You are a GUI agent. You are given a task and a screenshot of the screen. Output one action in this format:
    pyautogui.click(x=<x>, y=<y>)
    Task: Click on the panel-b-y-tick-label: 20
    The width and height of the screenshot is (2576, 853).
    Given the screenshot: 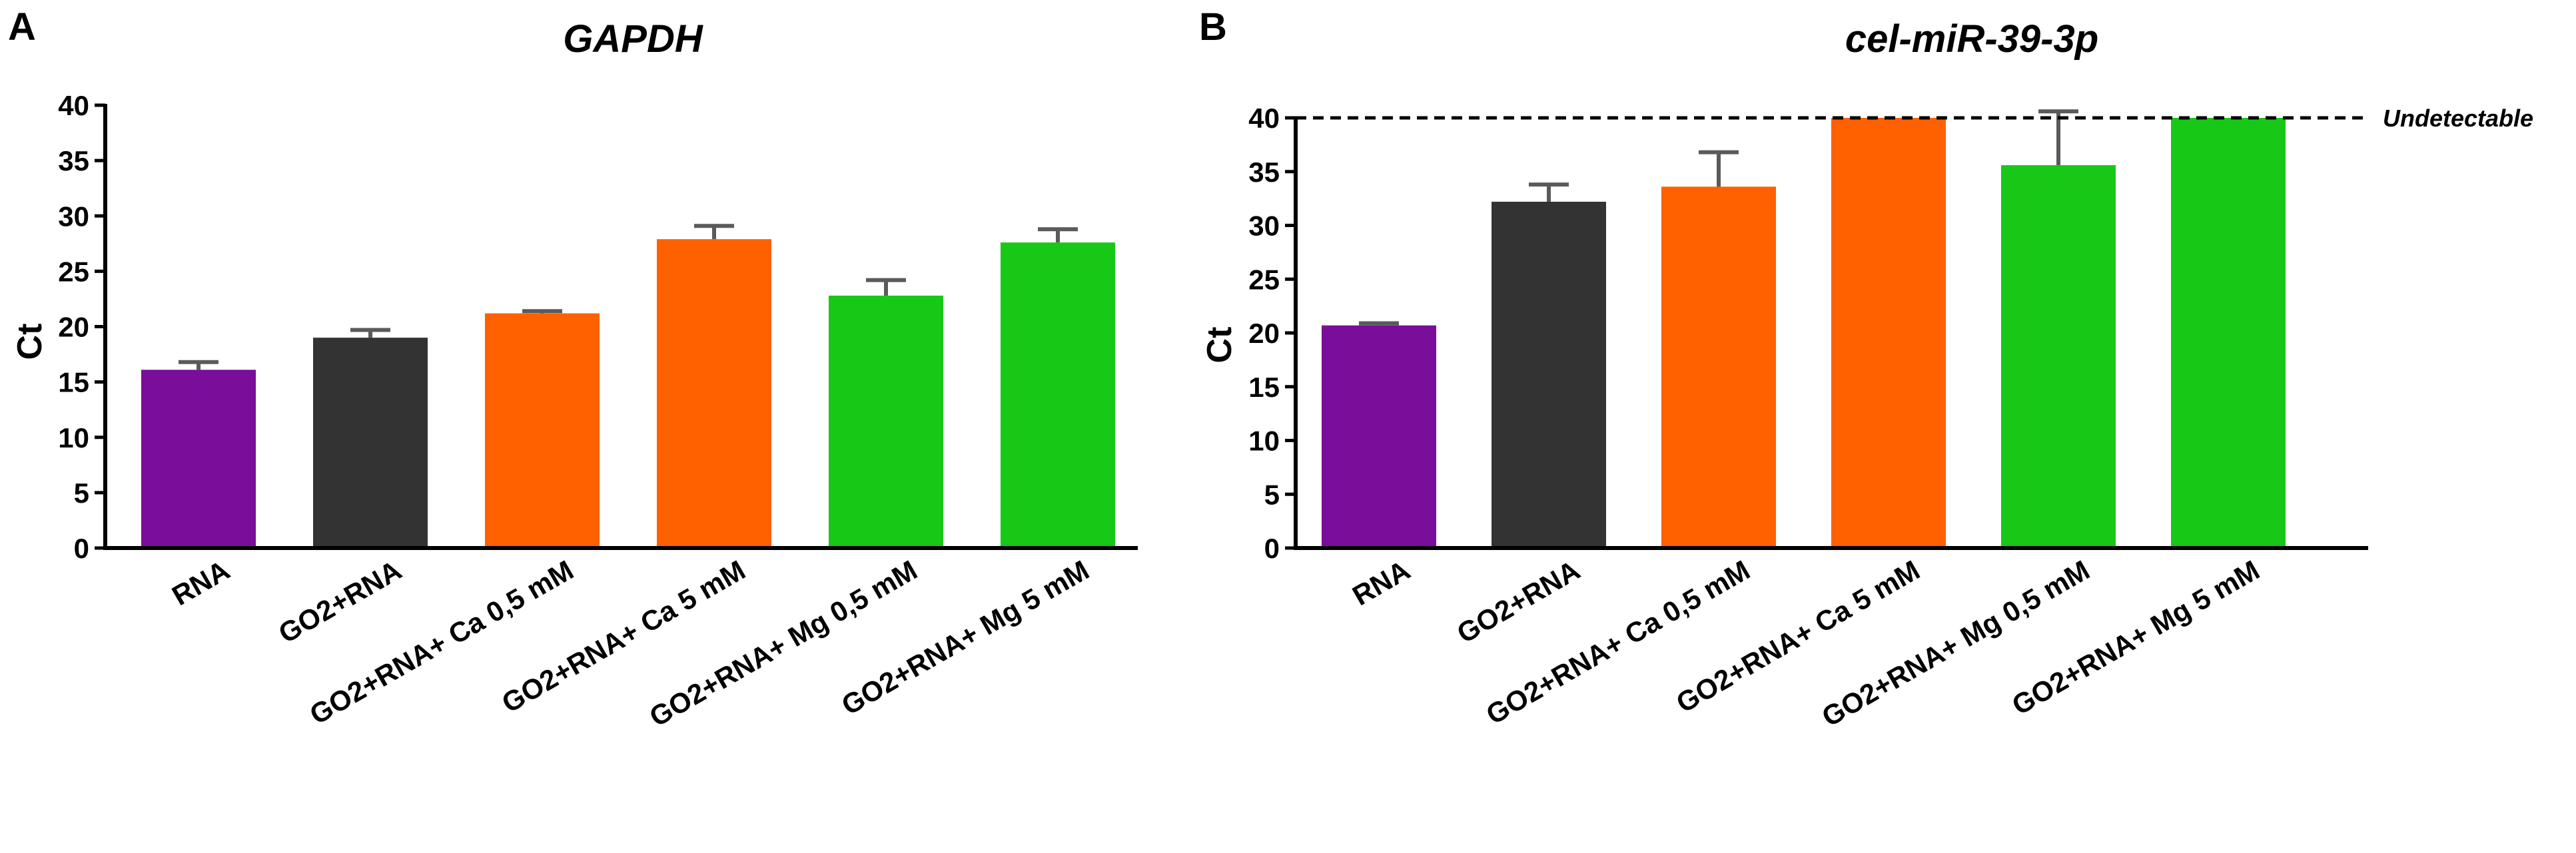 What is the action you would take?
    pyautogui.click(x=1264, y=333)
    